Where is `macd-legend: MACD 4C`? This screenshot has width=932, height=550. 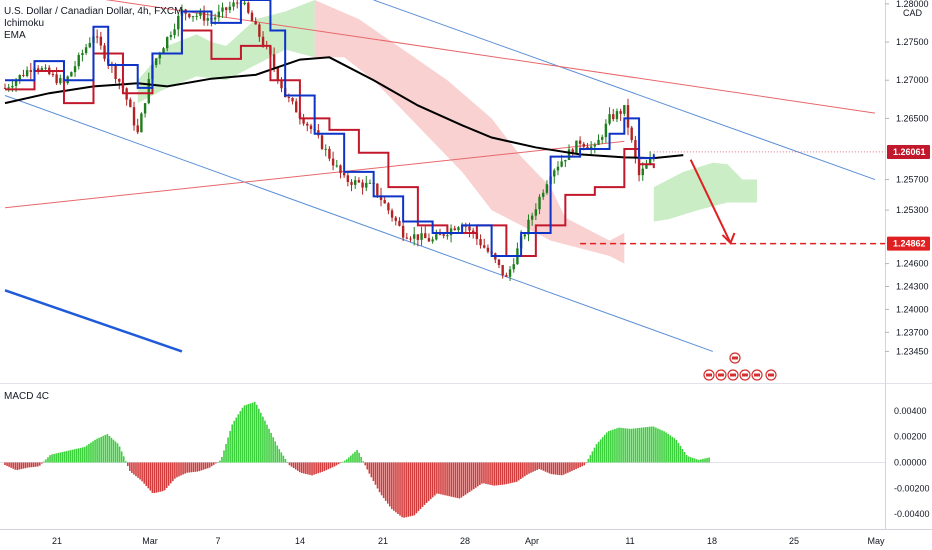 macd-legend: MACD 4C is located at coordinates (26, 396).